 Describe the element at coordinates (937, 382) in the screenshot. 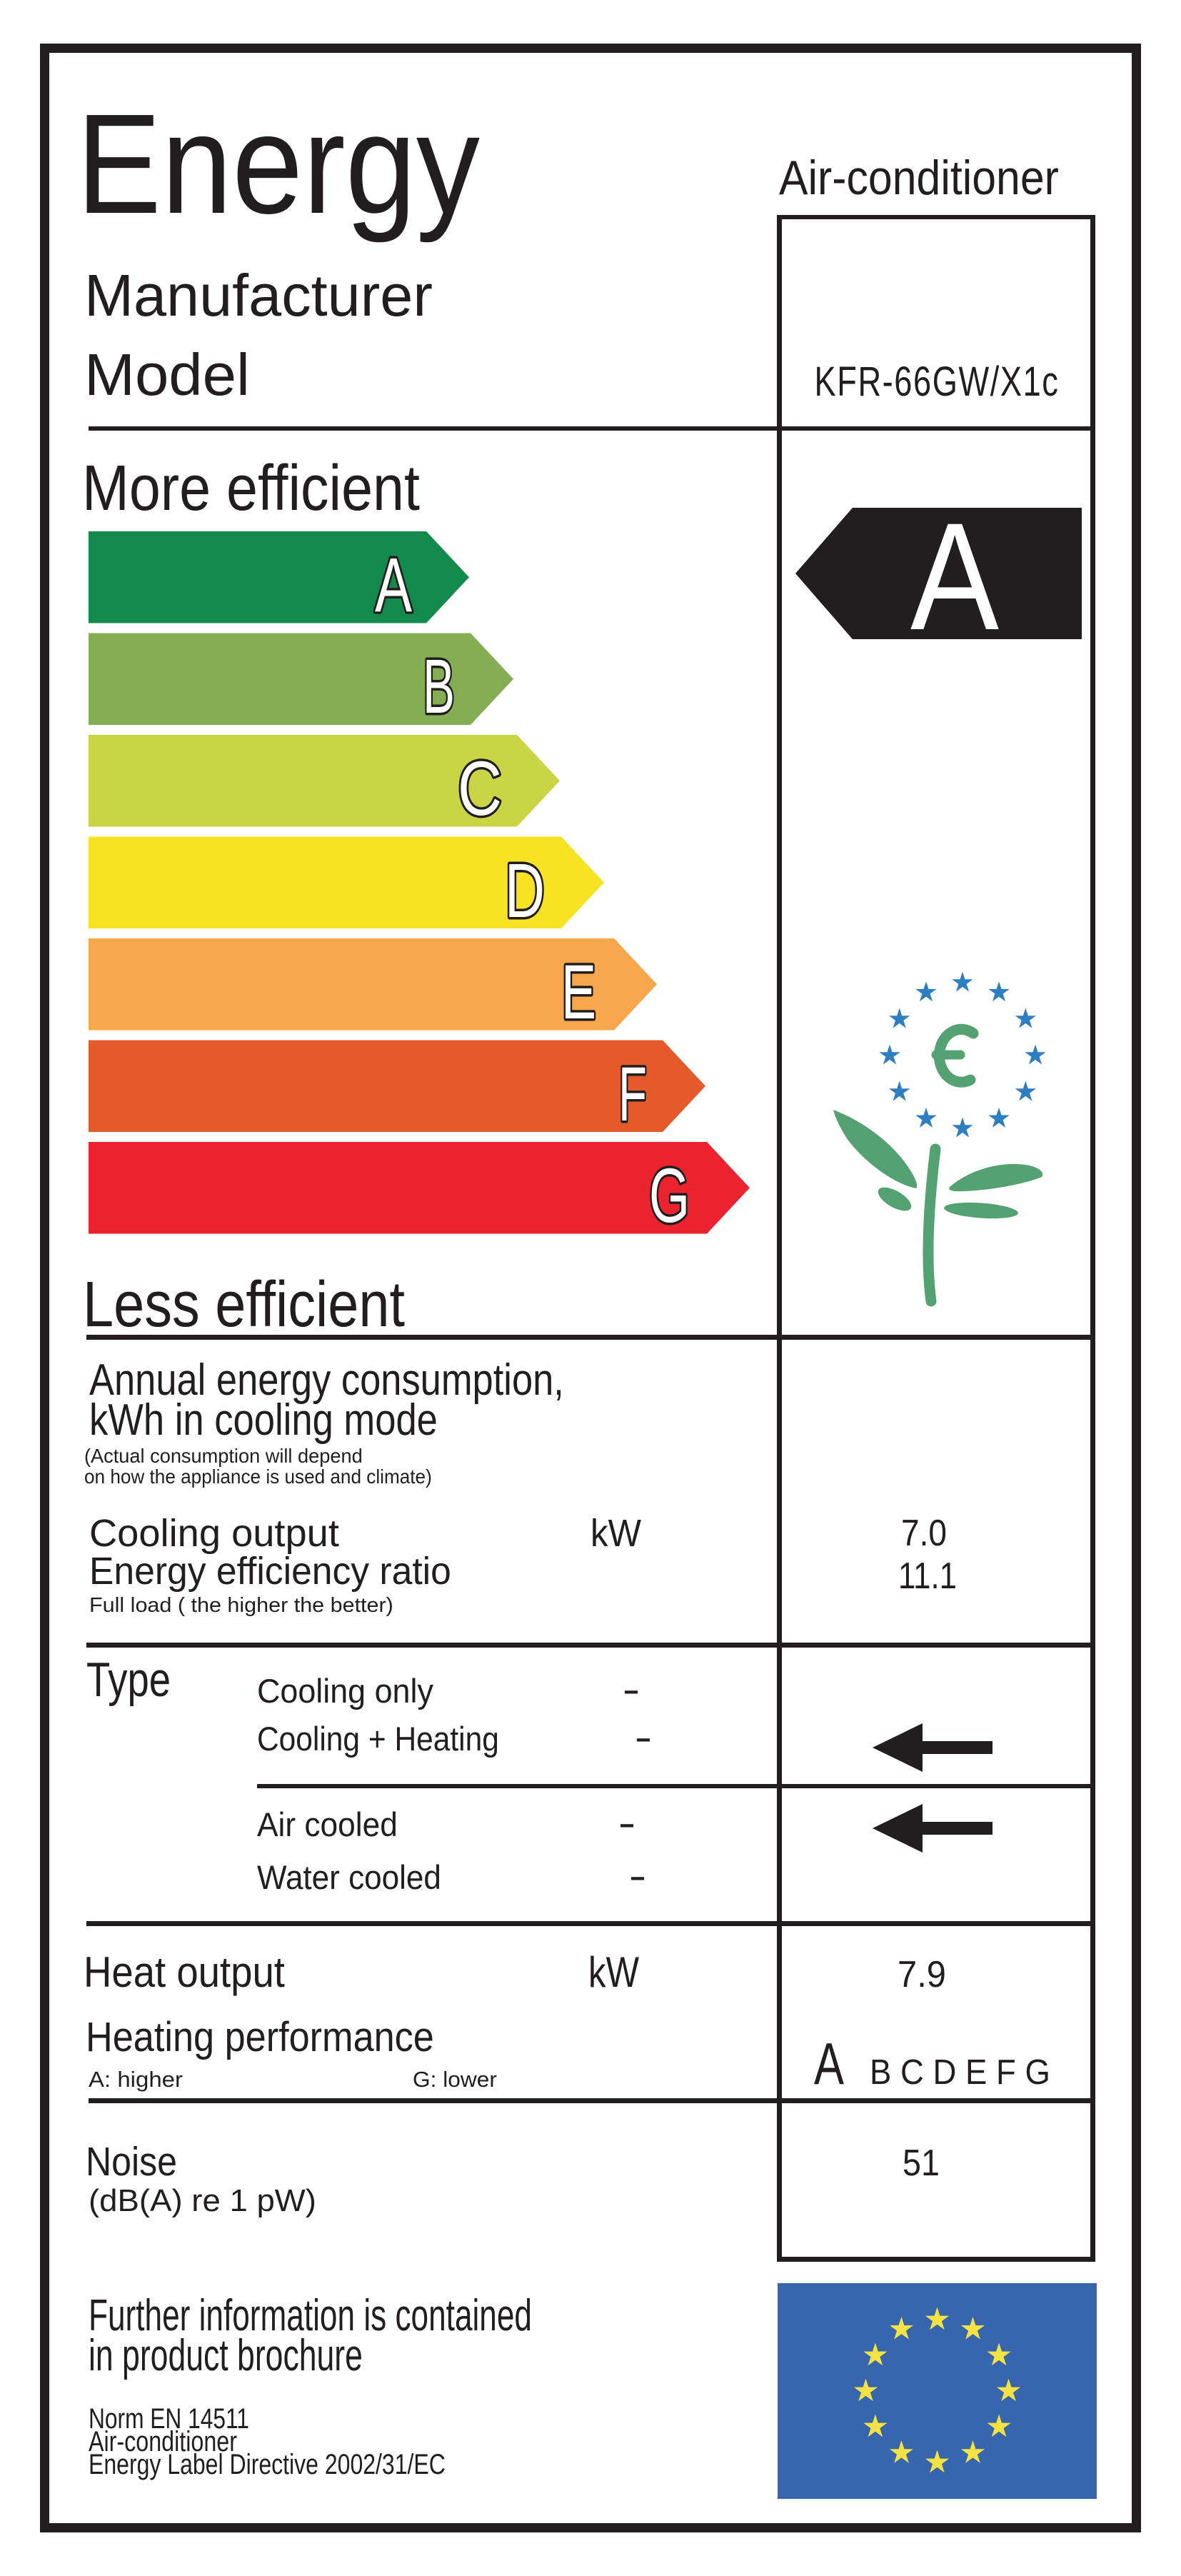

I see `svg-text: KFR-66GW/X1c` at that location.